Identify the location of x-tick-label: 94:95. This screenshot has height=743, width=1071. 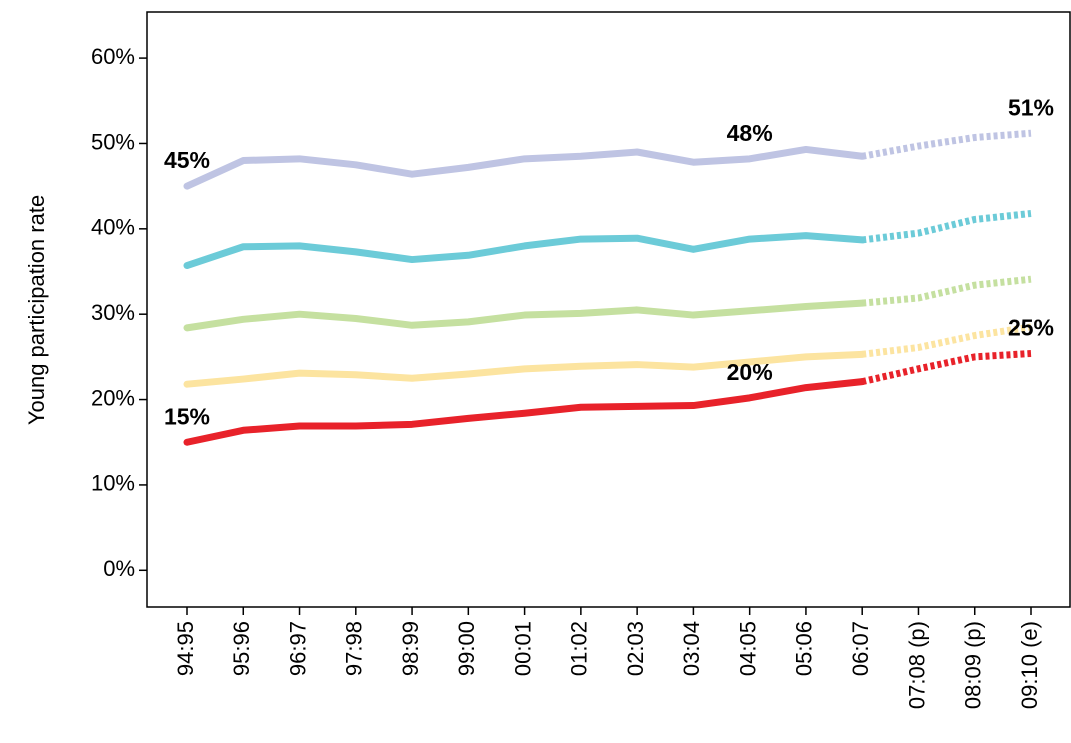
(185, 648).